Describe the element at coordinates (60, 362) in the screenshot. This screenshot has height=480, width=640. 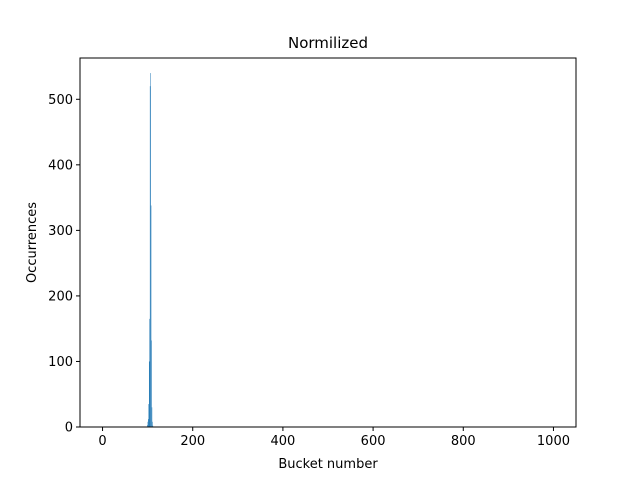
I see `y-tick-label: 100` at that location.